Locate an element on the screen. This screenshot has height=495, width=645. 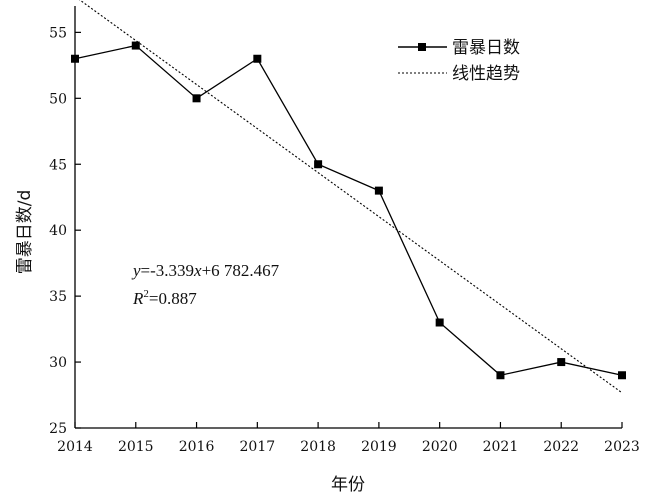
x-tick-label: 2019 is located at coordinates (379, 447).